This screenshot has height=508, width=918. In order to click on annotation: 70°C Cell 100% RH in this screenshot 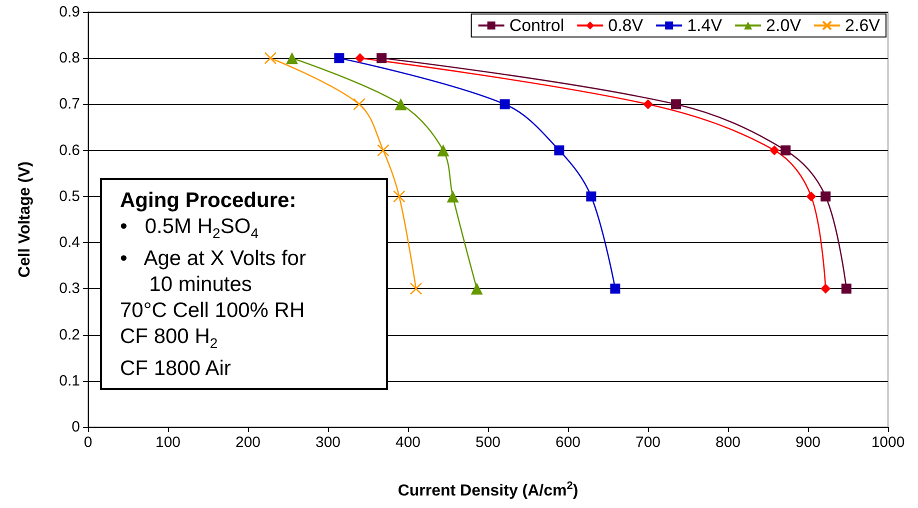, I will do `click(213, 311)`.